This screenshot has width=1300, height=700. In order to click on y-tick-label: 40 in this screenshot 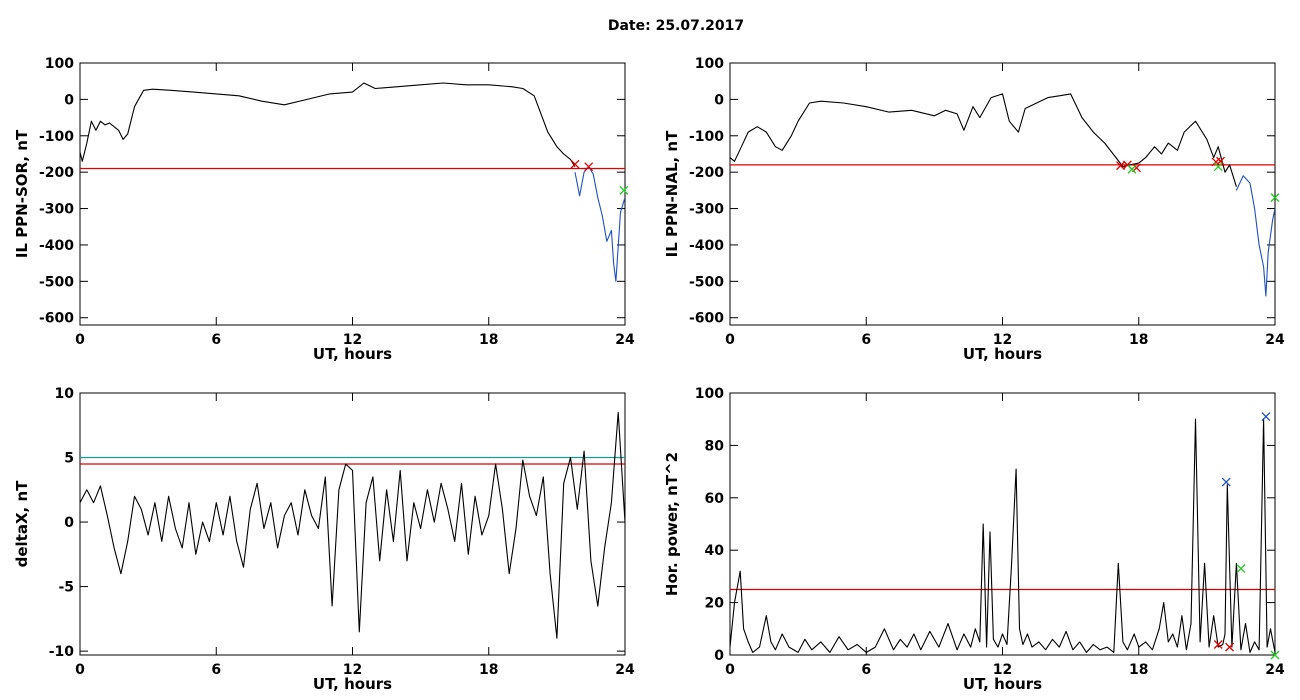, I will do `click(715, 551)`.